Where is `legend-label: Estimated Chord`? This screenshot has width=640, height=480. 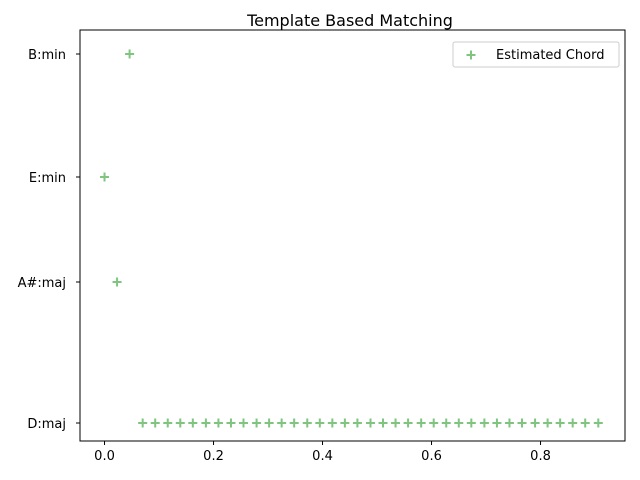 legend-label: Estimated Chord is located at coordinates (550, 55).